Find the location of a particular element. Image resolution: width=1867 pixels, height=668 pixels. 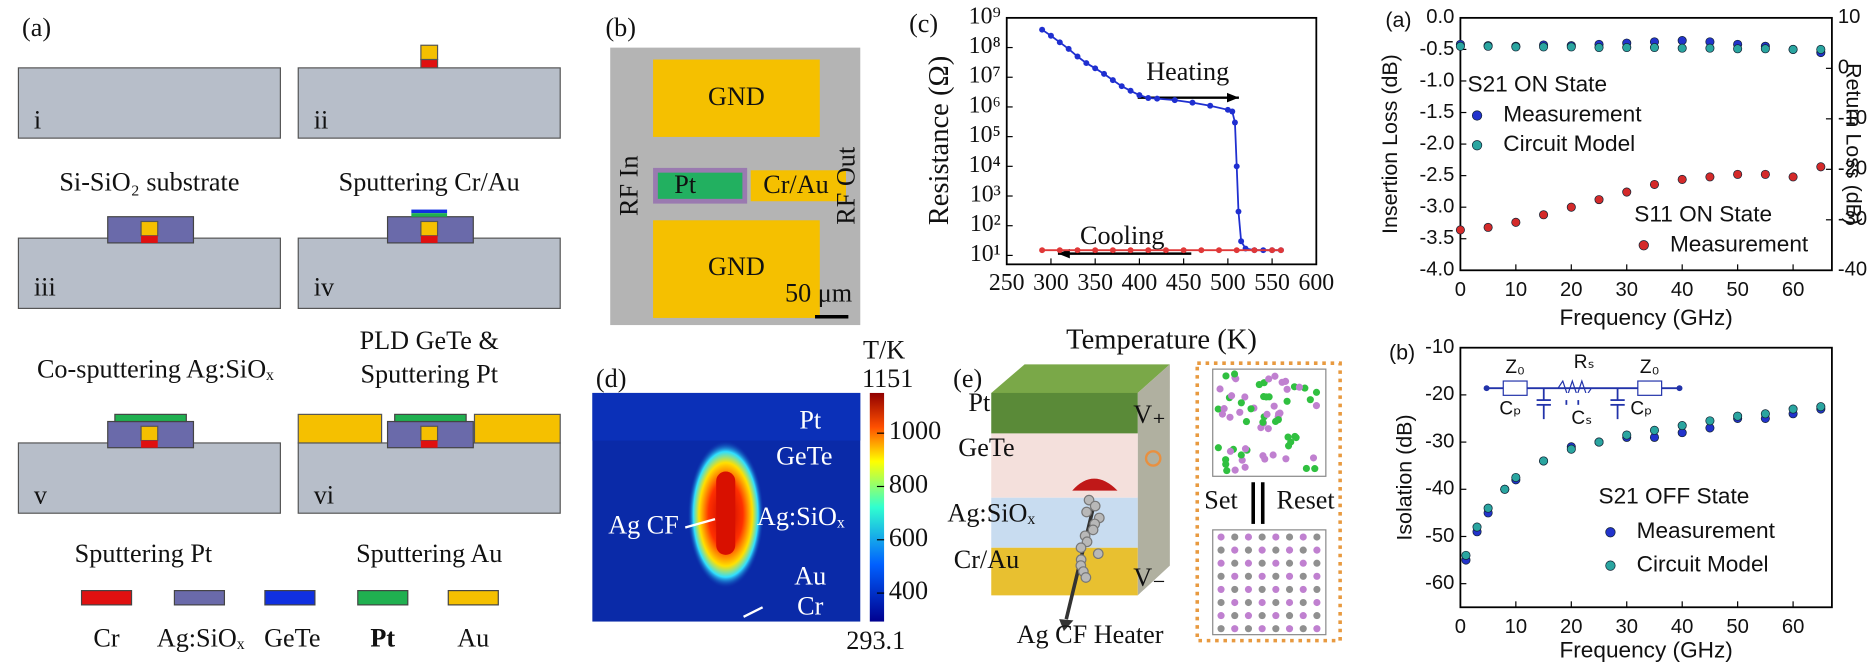

x-tick-label: 30 is located at coordinates (1626, 290).